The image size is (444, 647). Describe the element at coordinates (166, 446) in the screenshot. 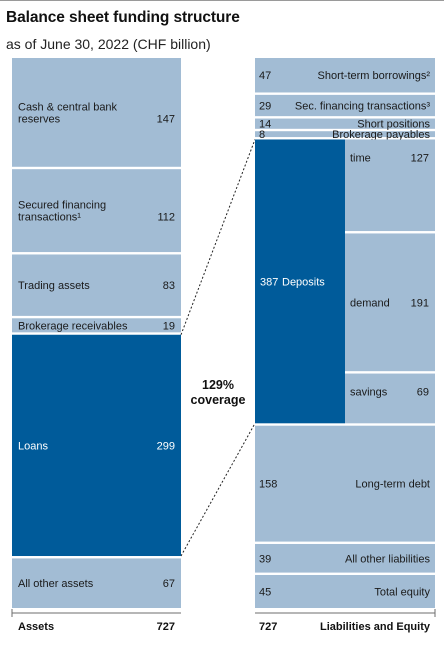

I see `asset-value-loans: 299` at that location.